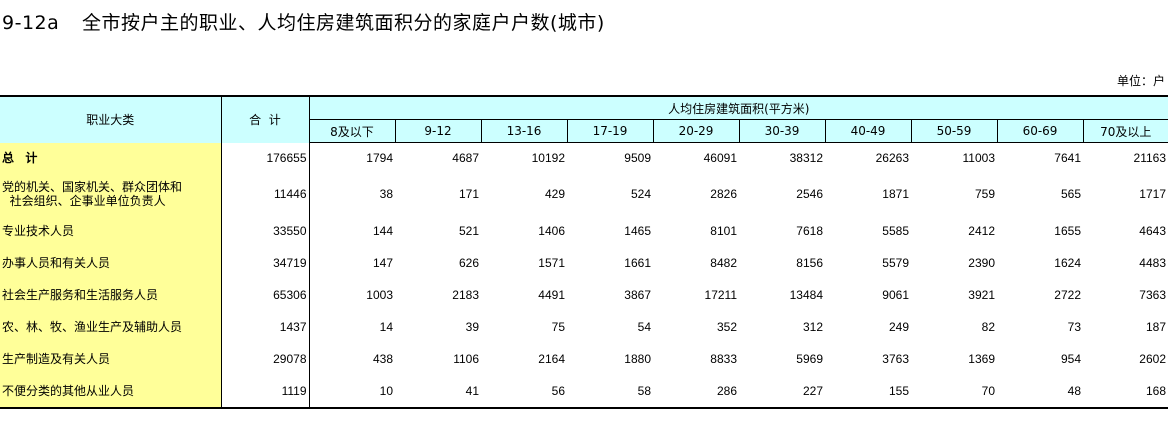 The height and width of the screenshot is (437, 1168). Describe the element at coordinates (981, 359) in the screenshot. I see `value-cell: 1369` at that location.